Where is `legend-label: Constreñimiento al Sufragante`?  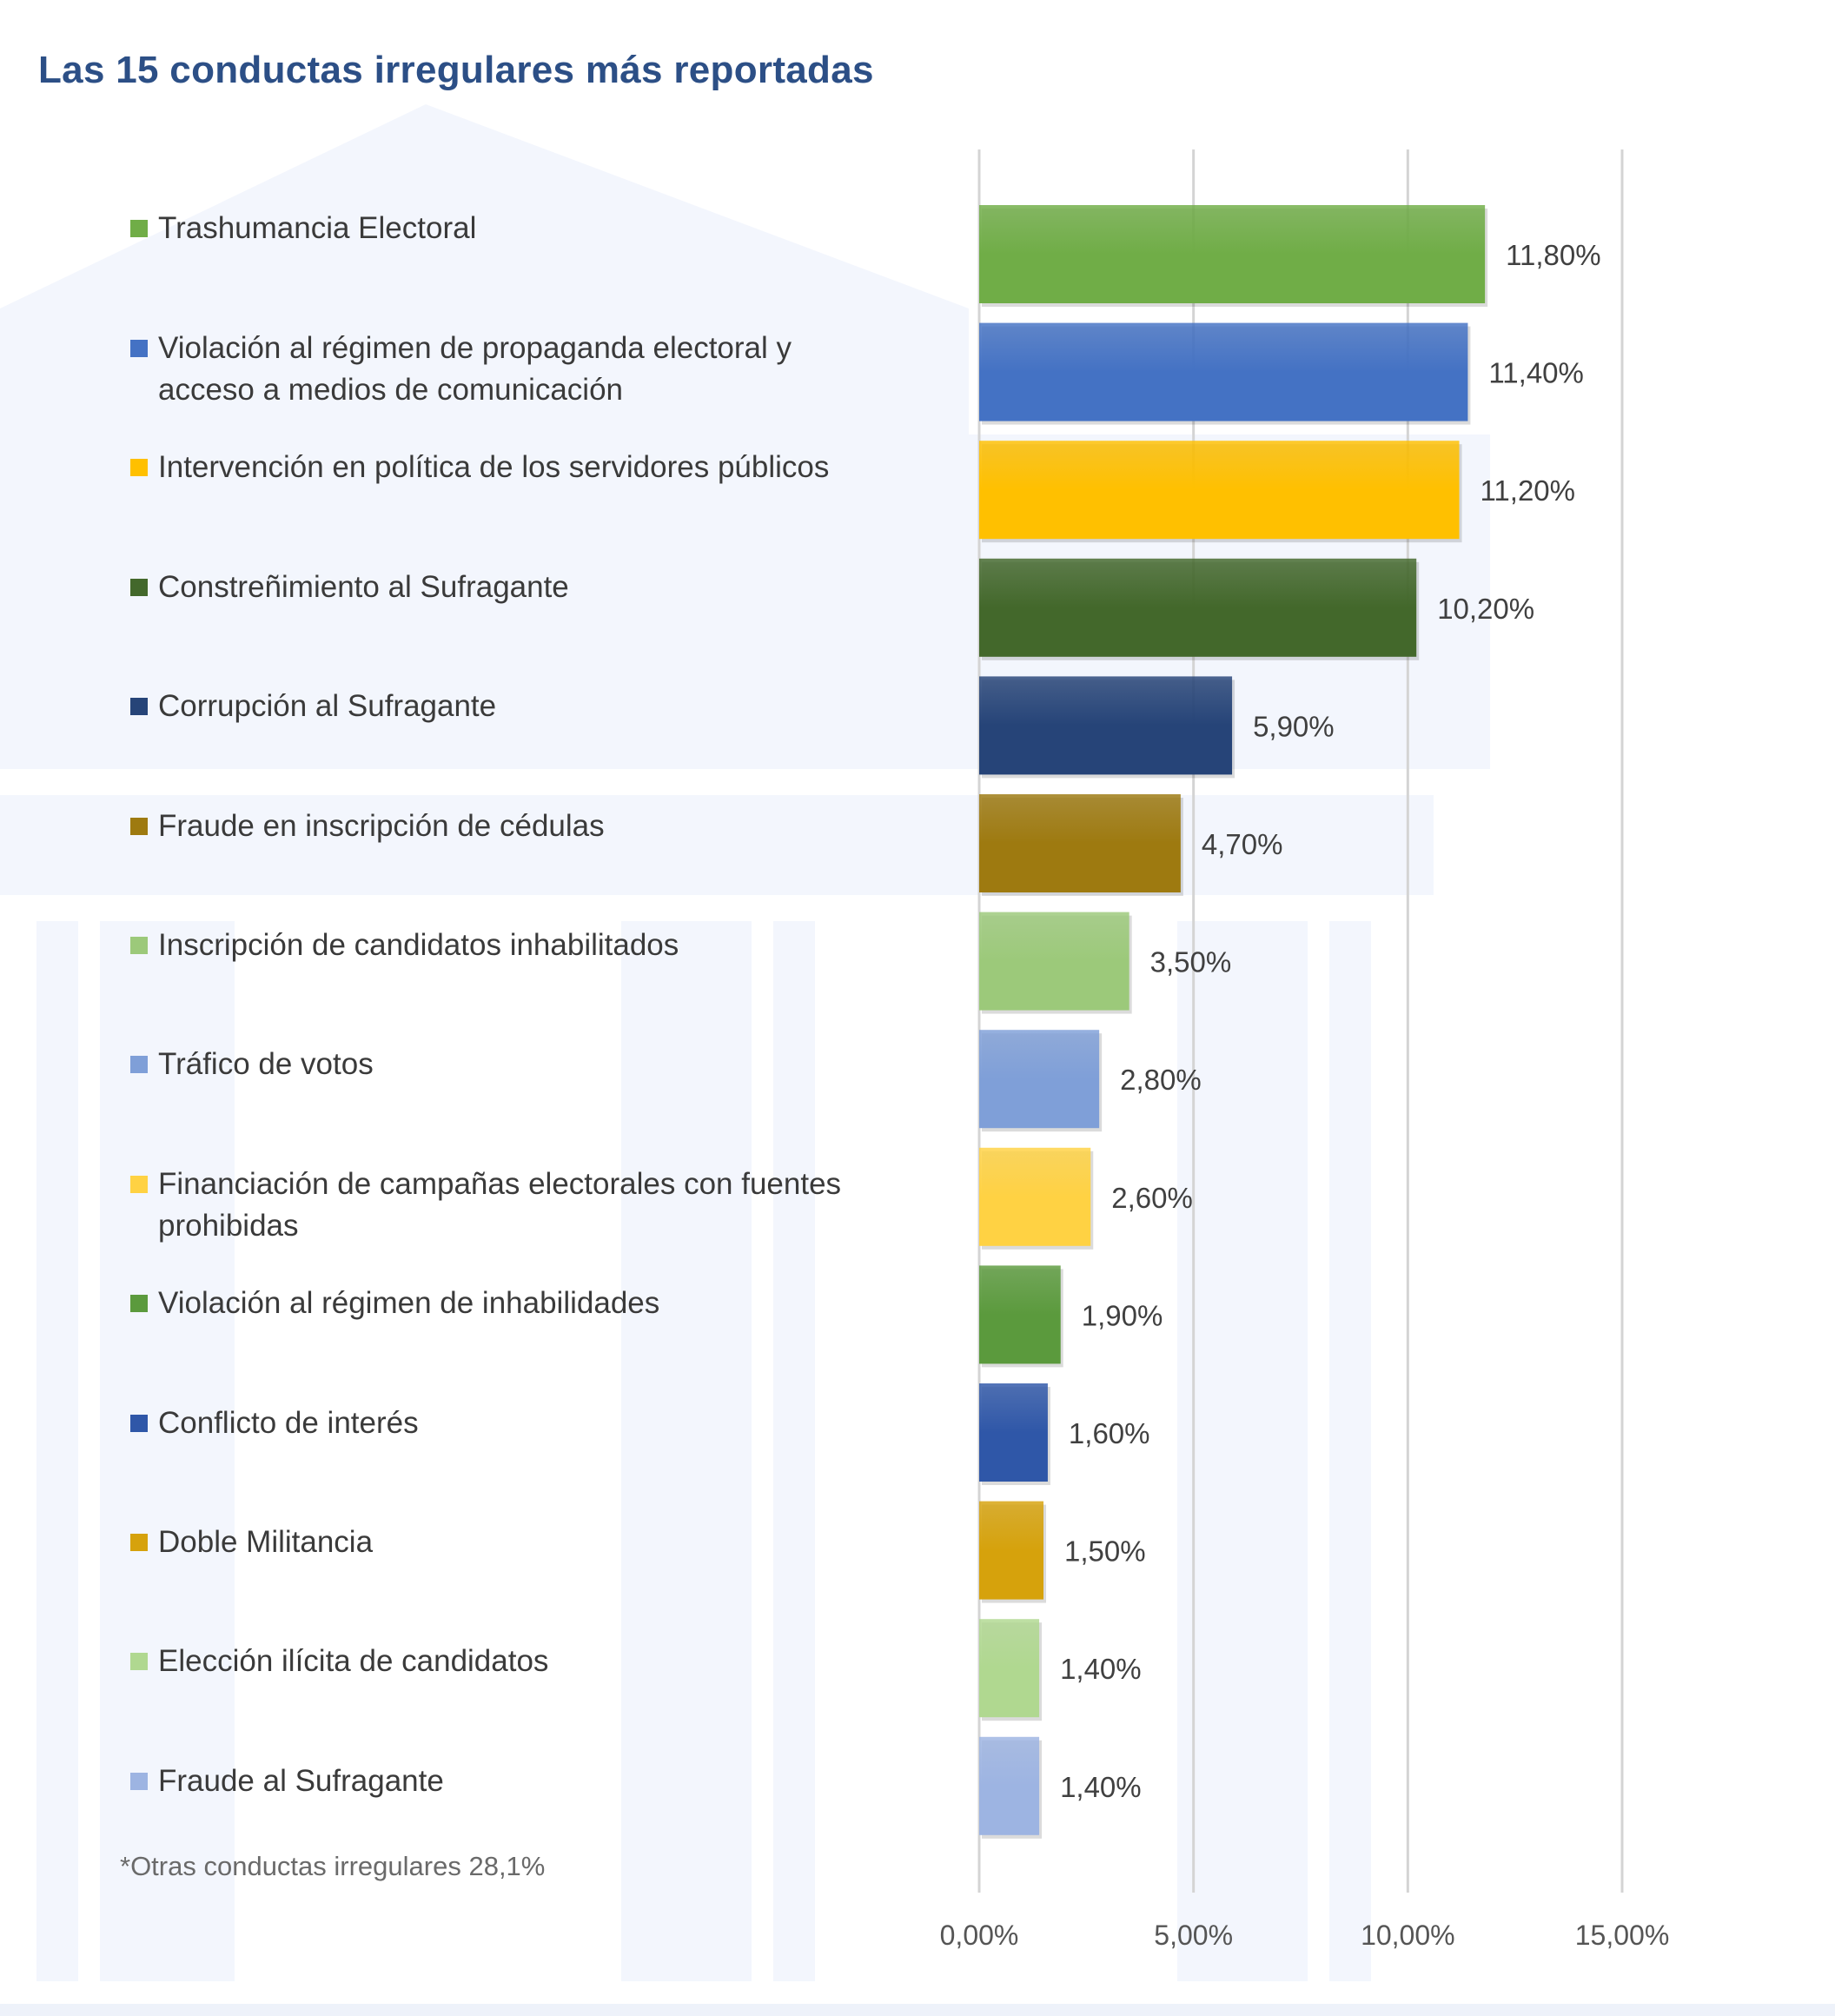
legend-label: Constreñimiento al Sufragante is located at coordinates (363, 587).